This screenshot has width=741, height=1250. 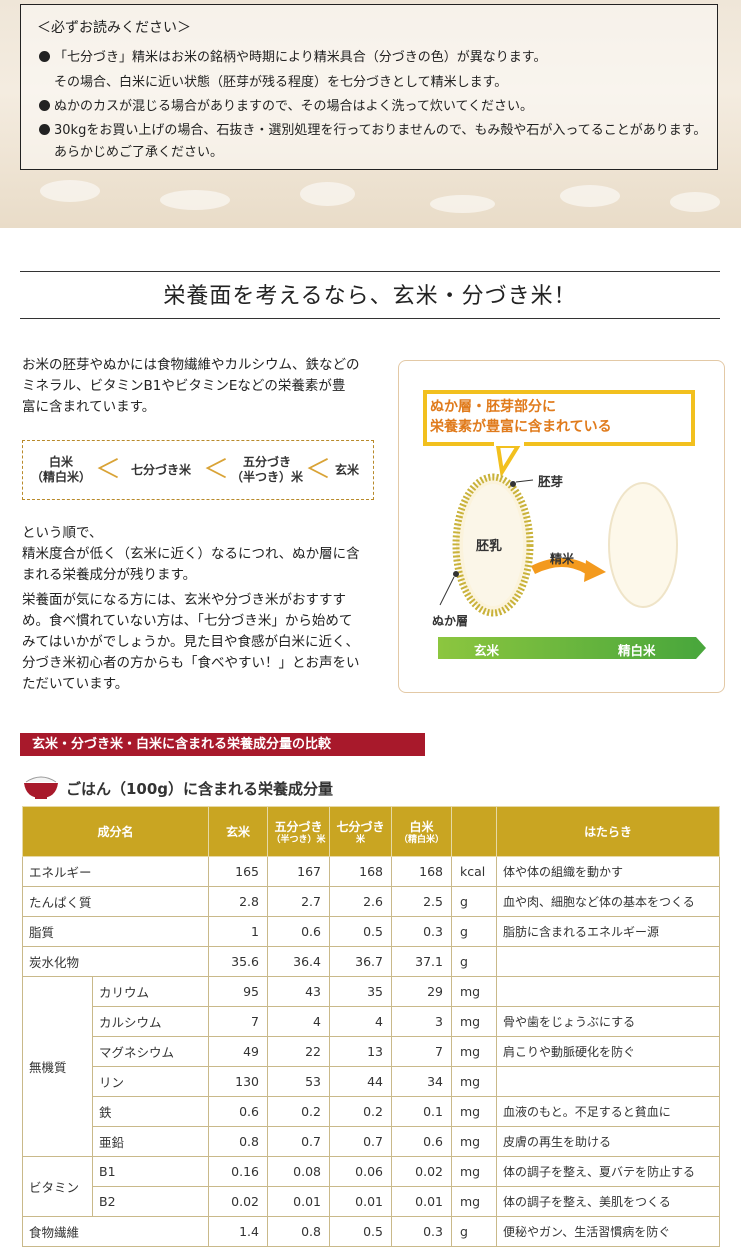 I want to click on order-7bun: 七分づき米, so click(x=160, y=470).